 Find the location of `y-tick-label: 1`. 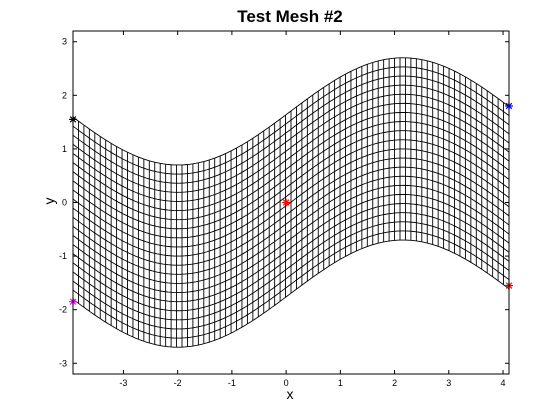

y-tick-label: 1 is located at coordinates (64, 149).